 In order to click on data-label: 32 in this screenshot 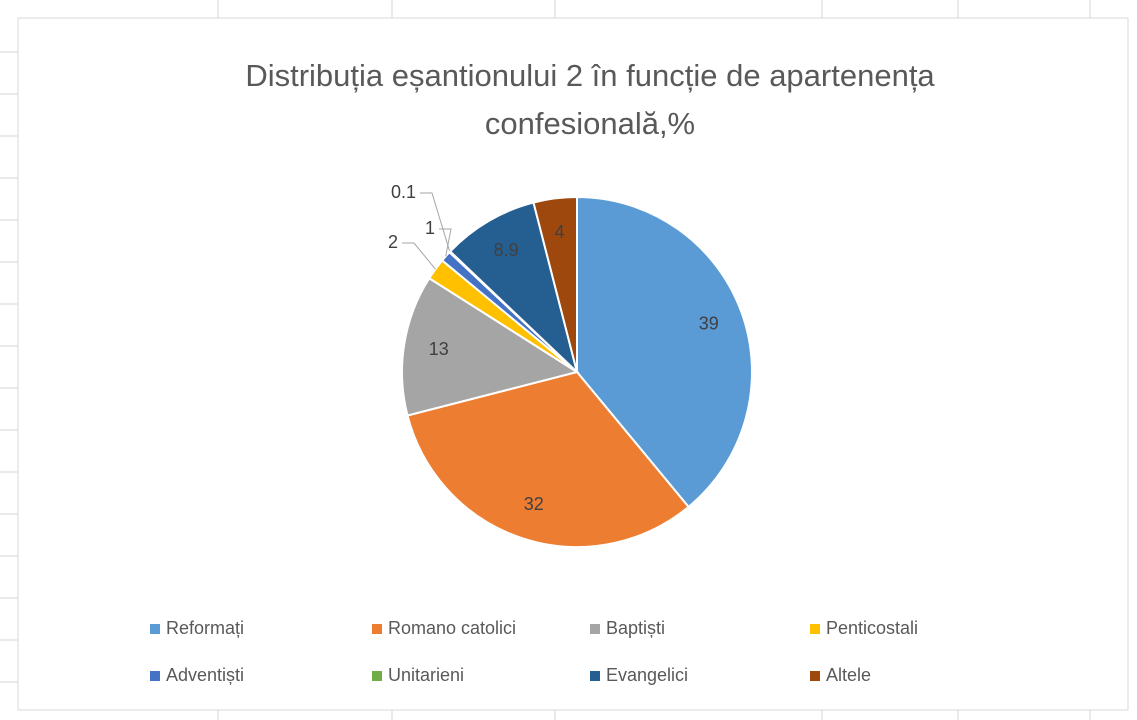, I will do `click(534, 504)`.